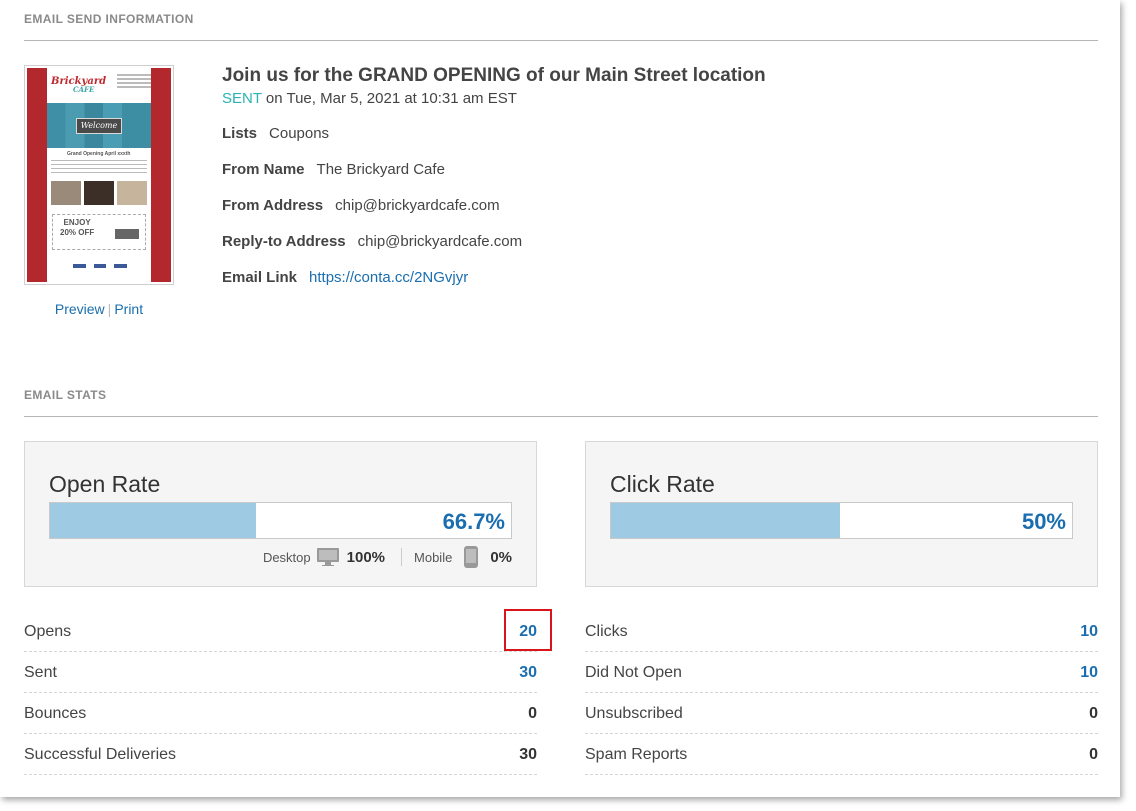 This screenshot has height=811, width=1136. I want to click on mobile-icon, so click(471, 557).